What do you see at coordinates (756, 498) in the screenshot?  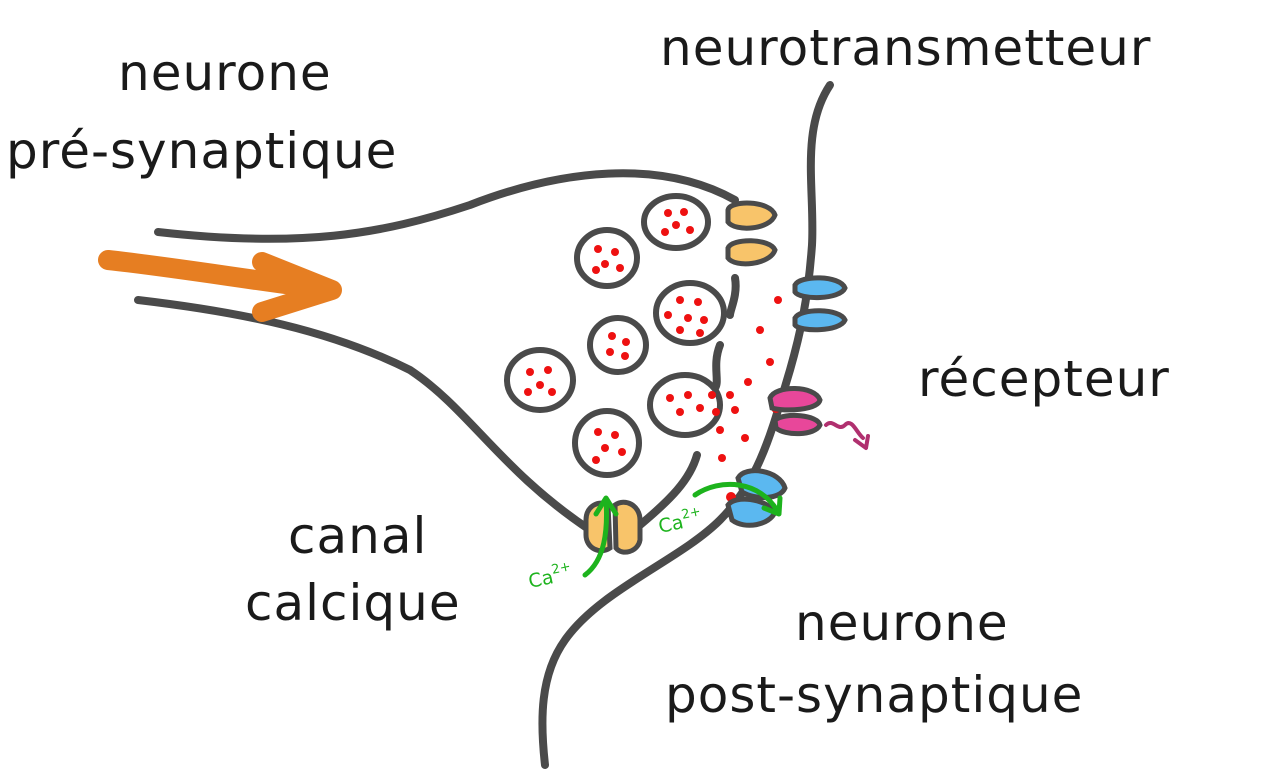 I see `receptor-blue-bottom` at bounding box center [756, 498].